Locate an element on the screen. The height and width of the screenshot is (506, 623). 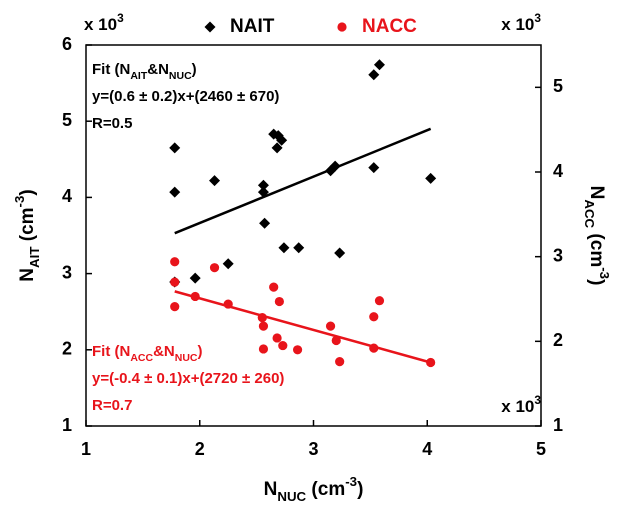
fit-annotation: y=(0.6 ± 0.2)x+(2460 ± 670) is located at coordinates (185, 96).